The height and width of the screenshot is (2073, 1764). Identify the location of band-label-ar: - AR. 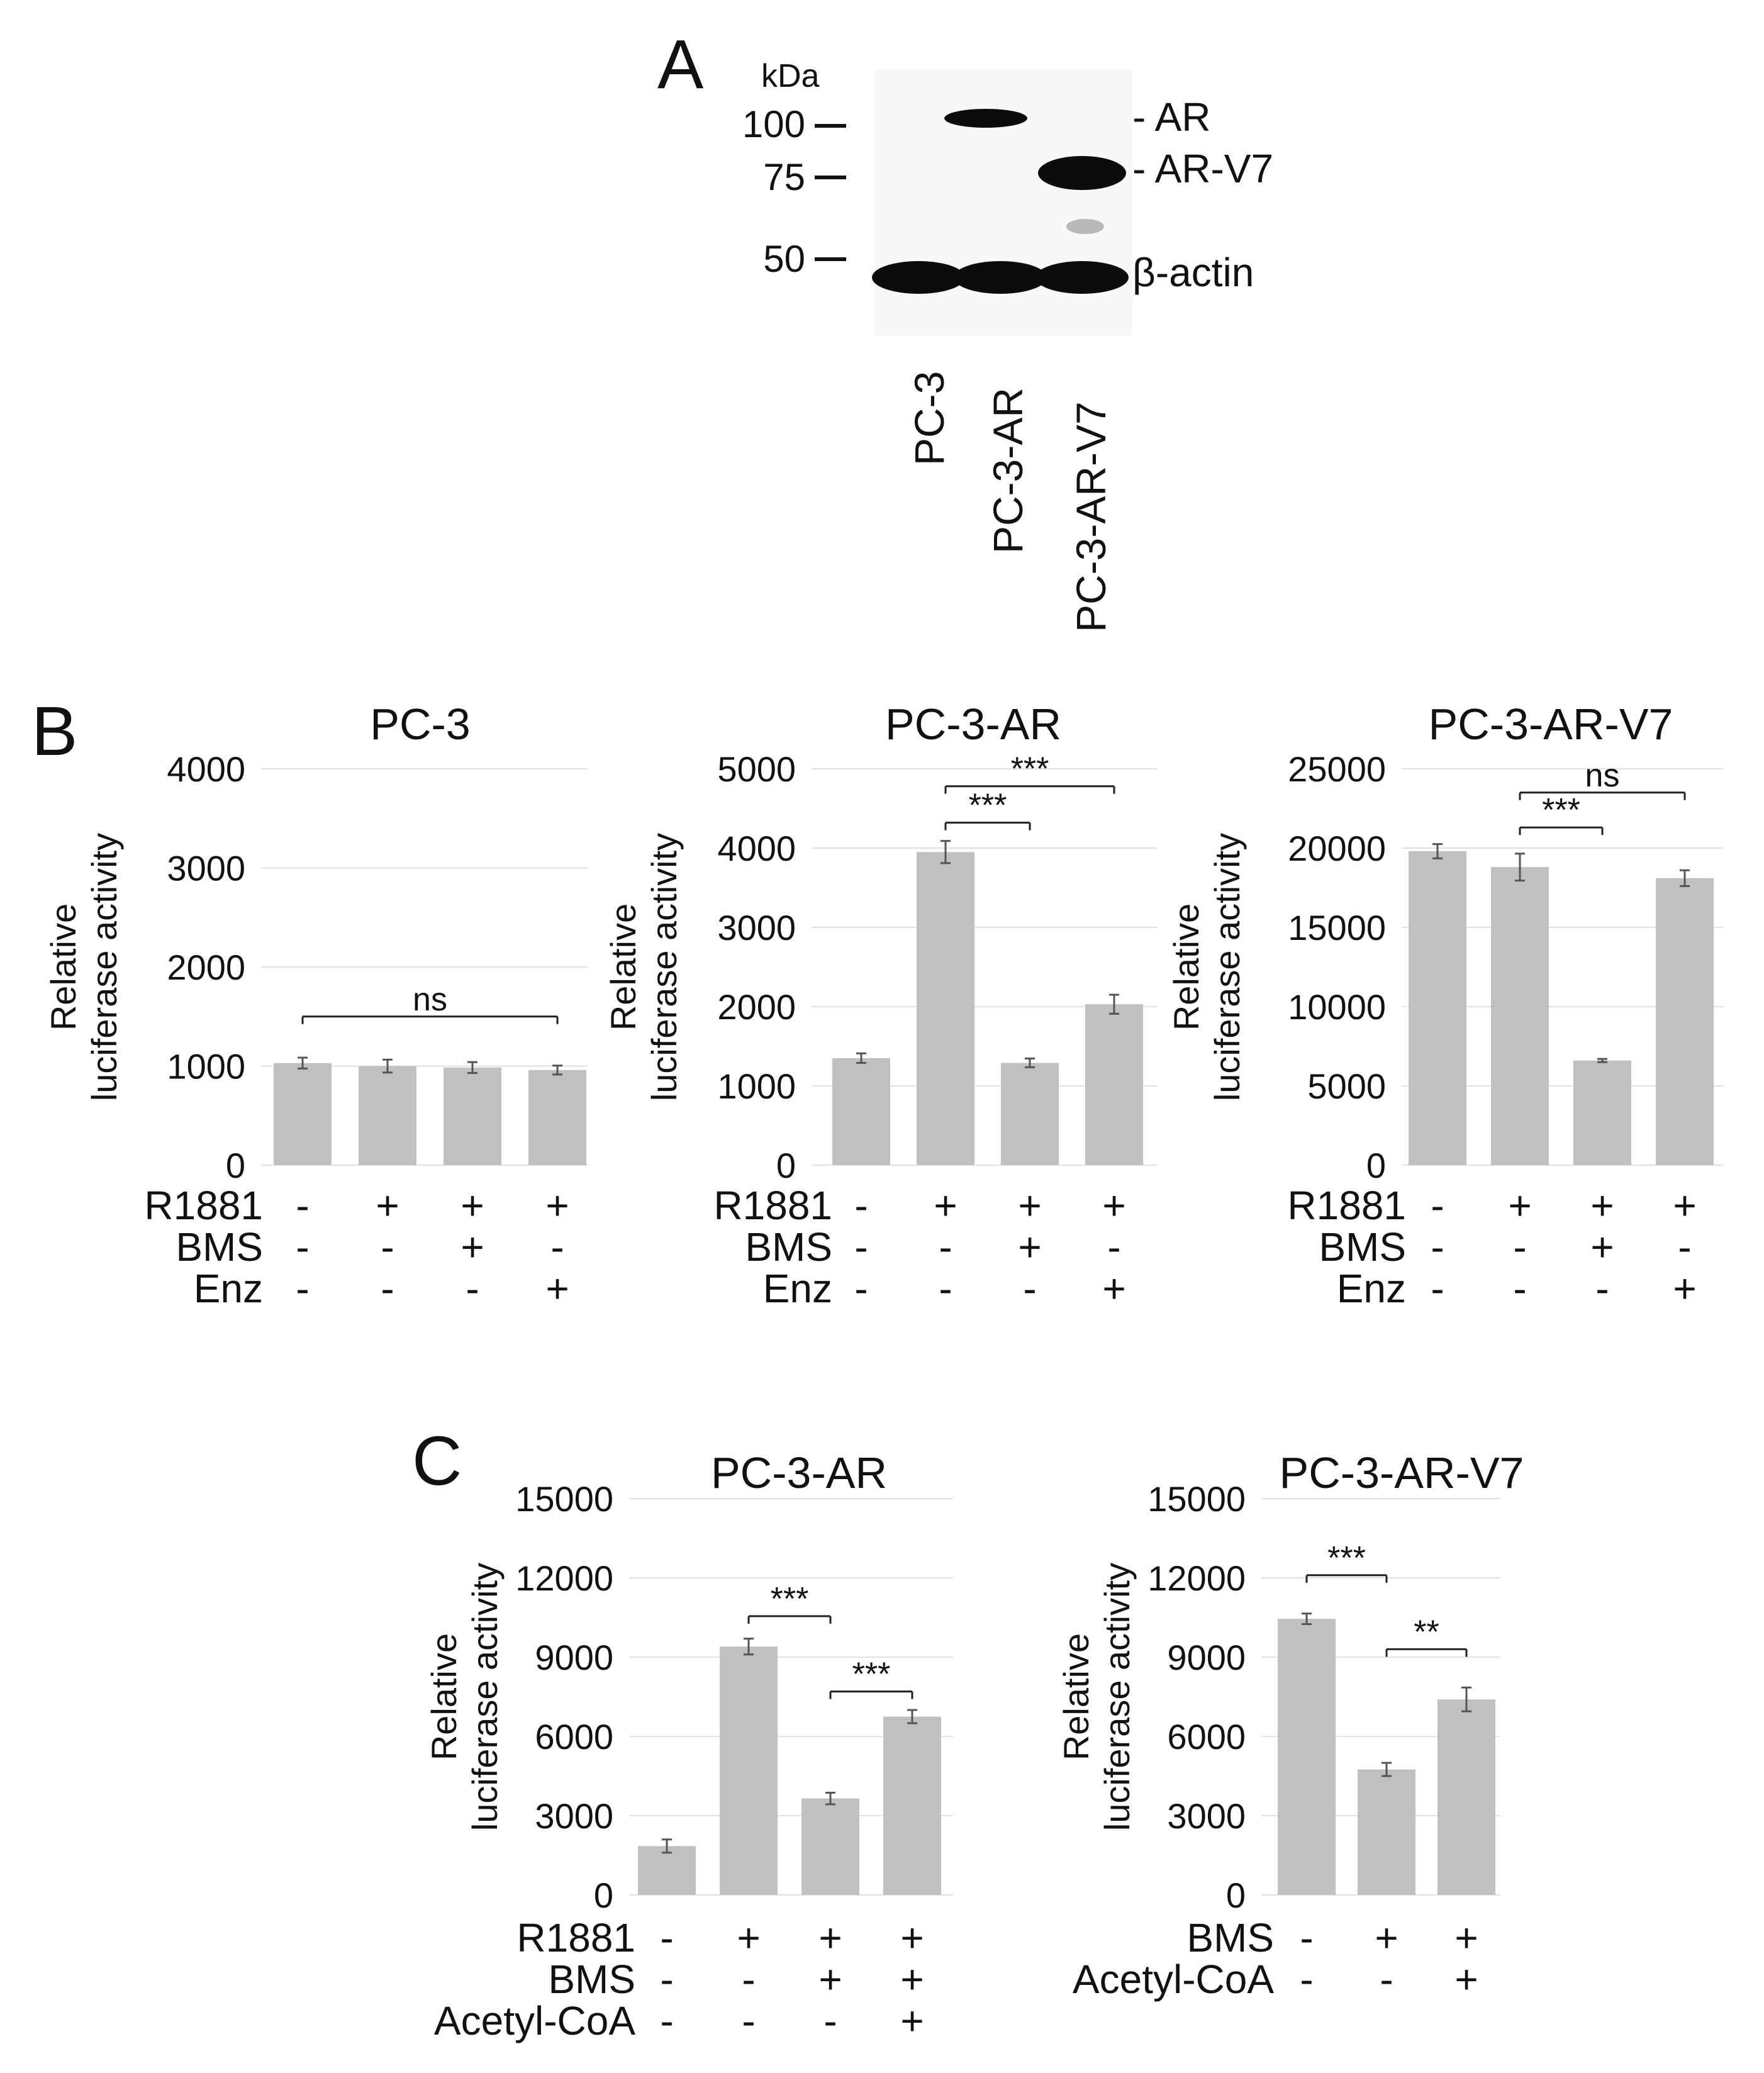
(1171, 117).